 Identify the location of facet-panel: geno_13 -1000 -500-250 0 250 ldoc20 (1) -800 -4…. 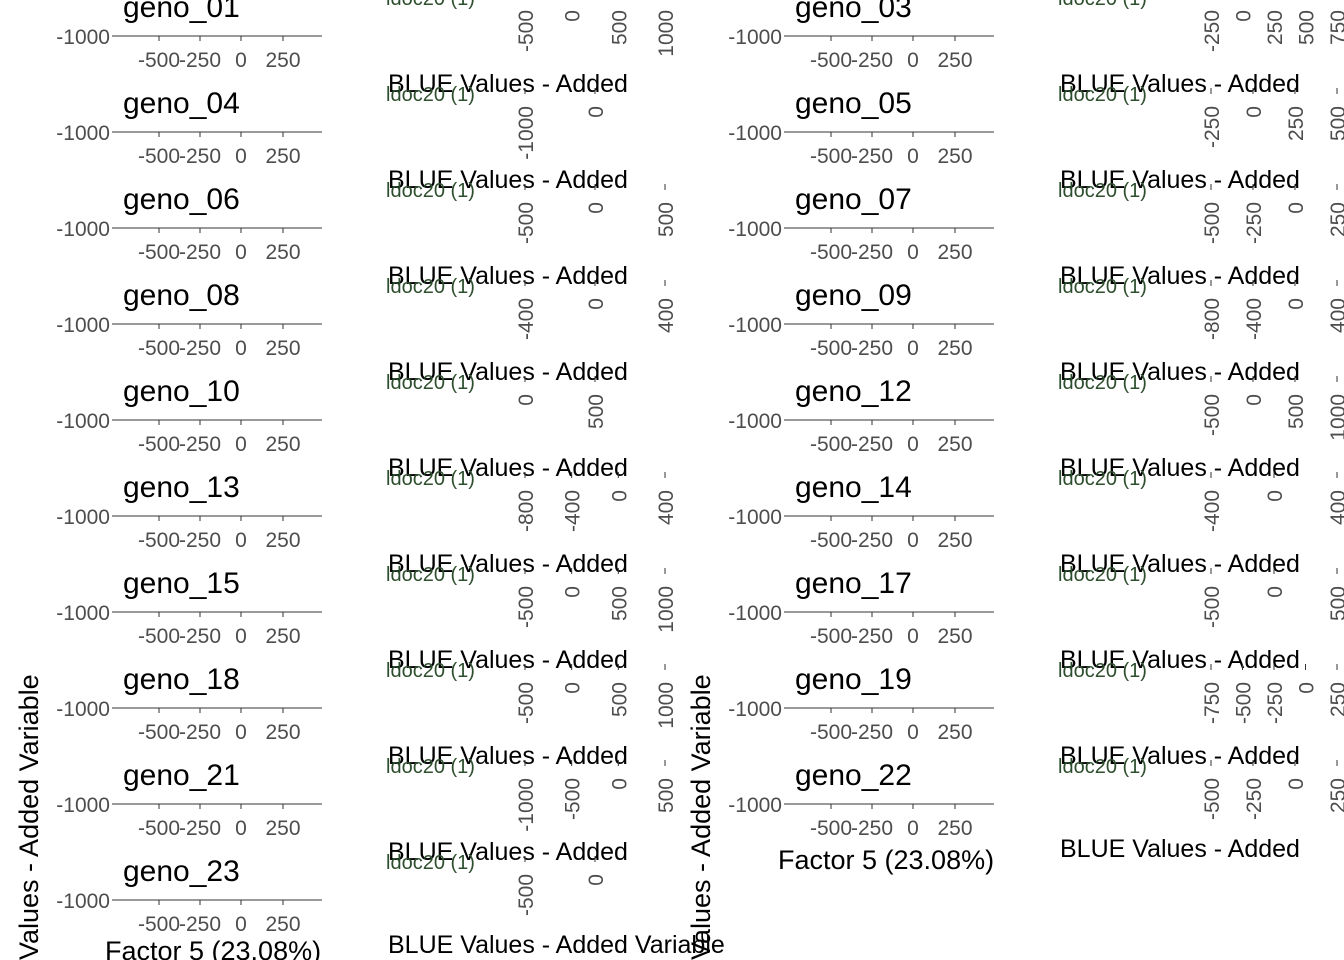
(367, 523).